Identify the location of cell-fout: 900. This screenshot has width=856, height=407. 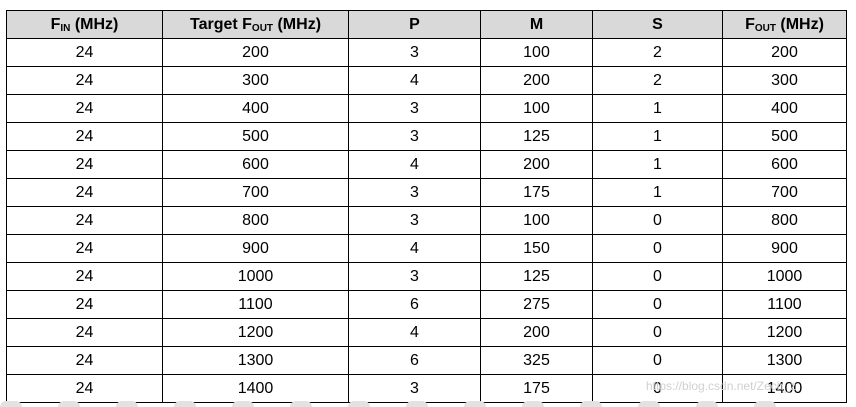
(784, 248).